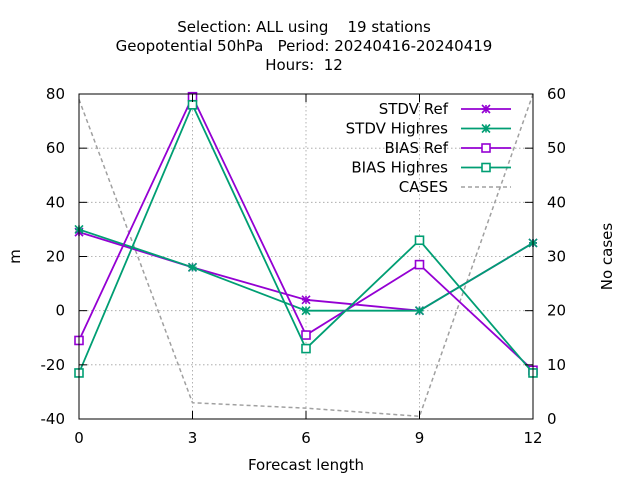 This screenshot has height=480, width=640. I want to click on legend-label: STDV Highres, so click(397, 129).